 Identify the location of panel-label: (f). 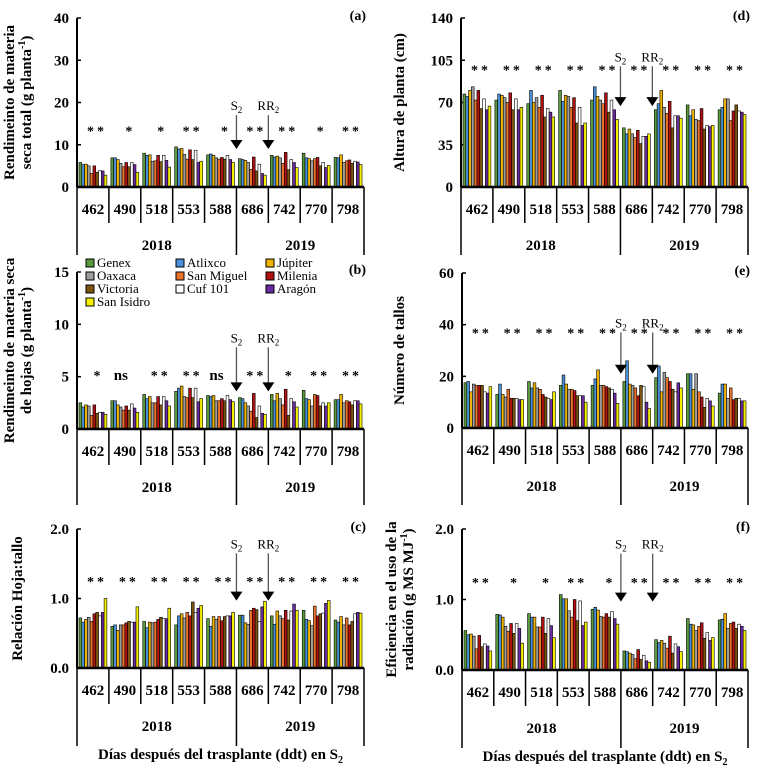
(743, 527).